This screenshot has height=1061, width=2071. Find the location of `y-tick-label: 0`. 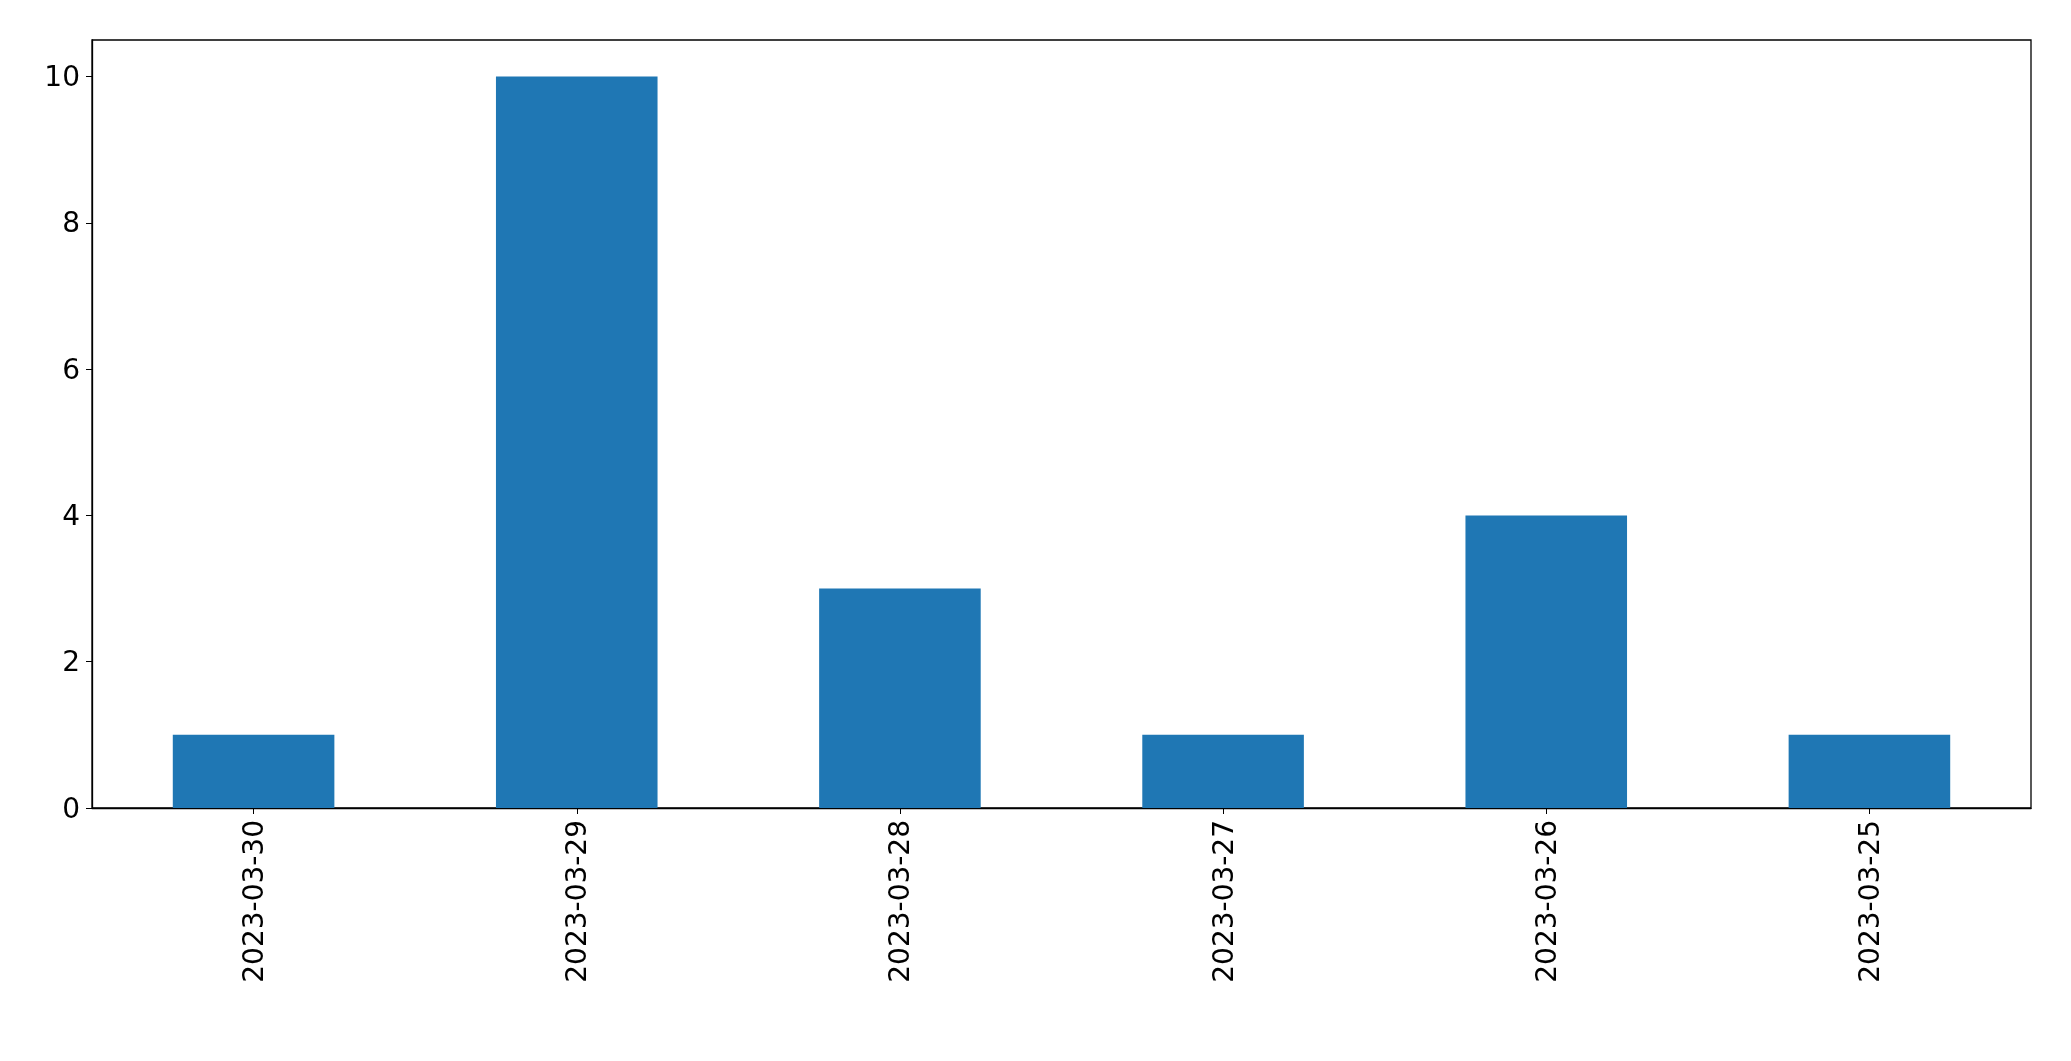

y-tick-label: 0 is located at coordinates (71, 808).